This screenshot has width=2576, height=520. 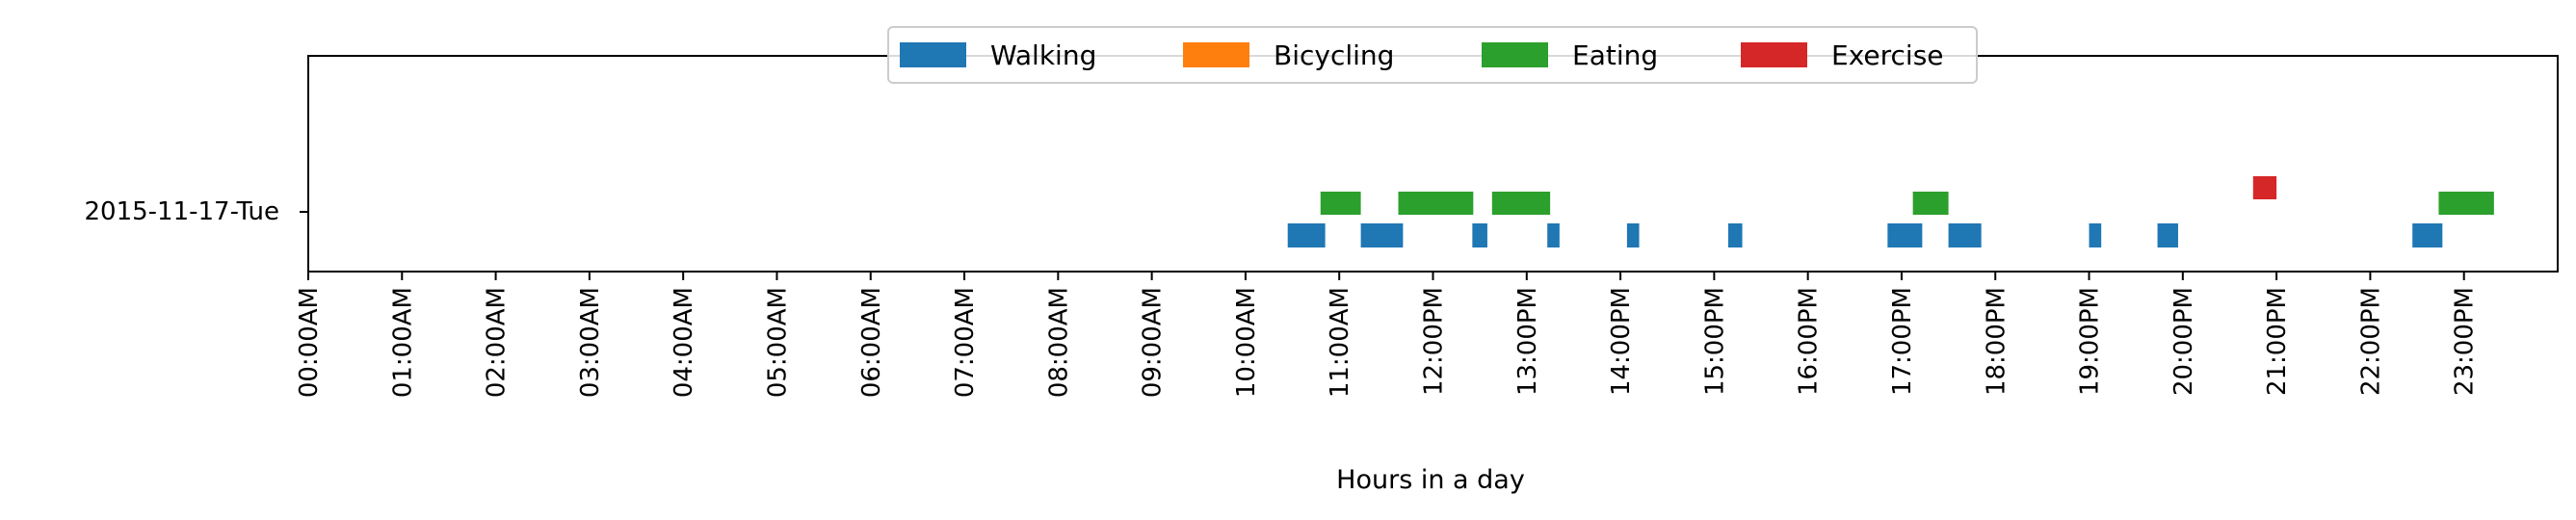 What do you see at coordinates (402, 342) in the screenshot?
I see `x-tick-label: 01:00AM` at bounding box center [402, 342].